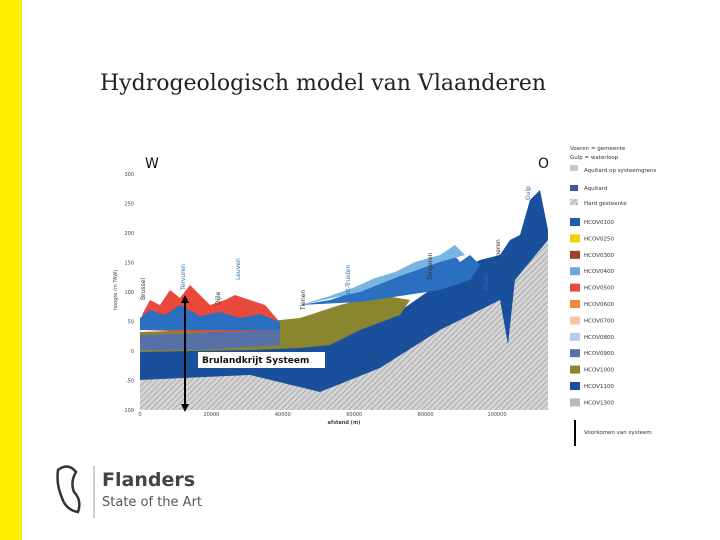 The height and width of the screenshot is (540, 720). I want to click on legend-note: Aquitard op systeemgrens, so click(620, 171).